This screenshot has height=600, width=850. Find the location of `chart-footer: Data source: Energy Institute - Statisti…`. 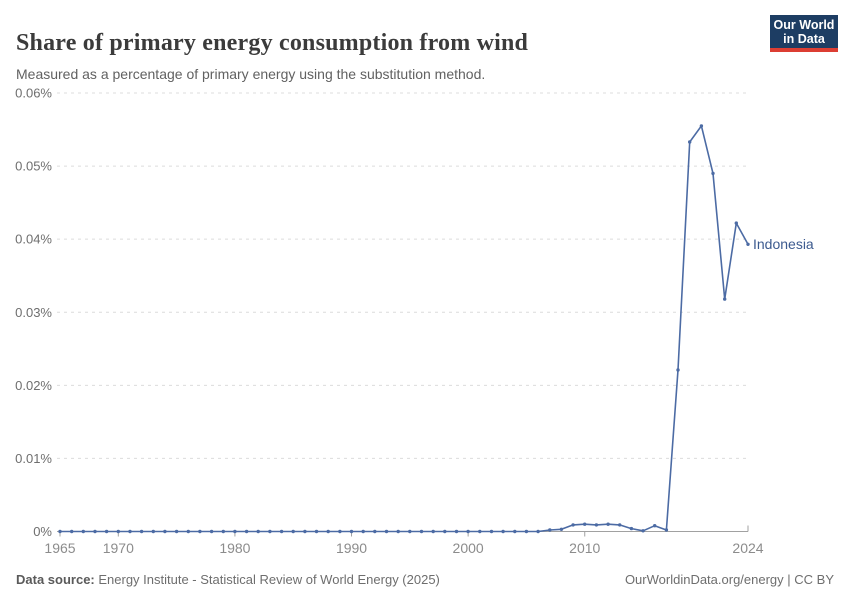

chart-footer: Data source: Energy Institute - Statisti… is located at coordinates (425, 579).